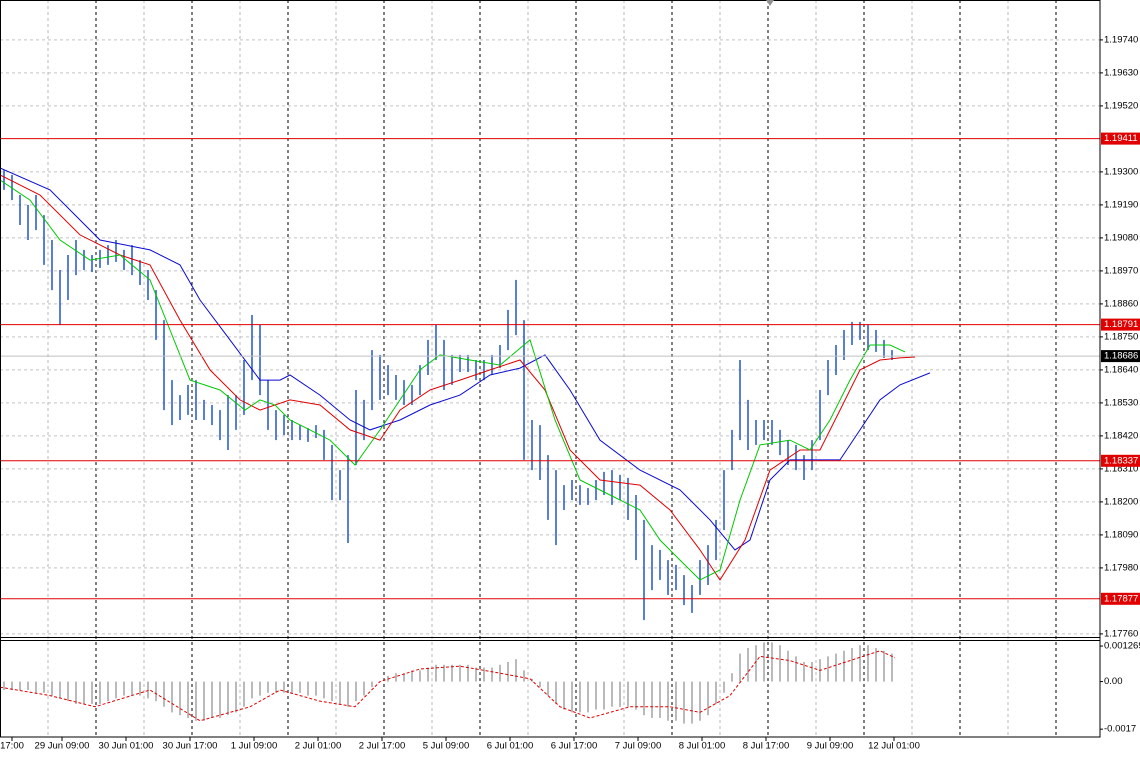 This screenshot has height=758, width=1140. I want to click on y-tick-label: 1.19190, so click(1121, 204).